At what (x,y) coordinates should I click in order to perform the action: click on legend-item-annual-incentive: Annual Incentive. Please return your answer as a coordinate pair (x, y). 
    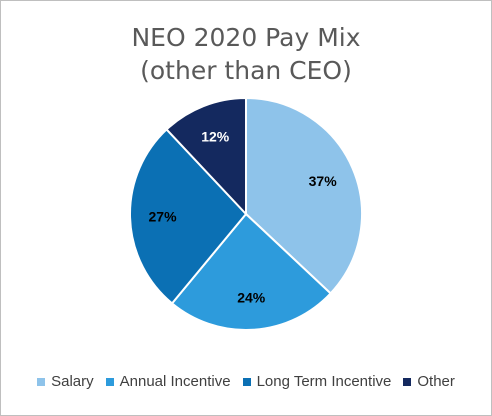
    Looking at the image, I should click on (168, 381).